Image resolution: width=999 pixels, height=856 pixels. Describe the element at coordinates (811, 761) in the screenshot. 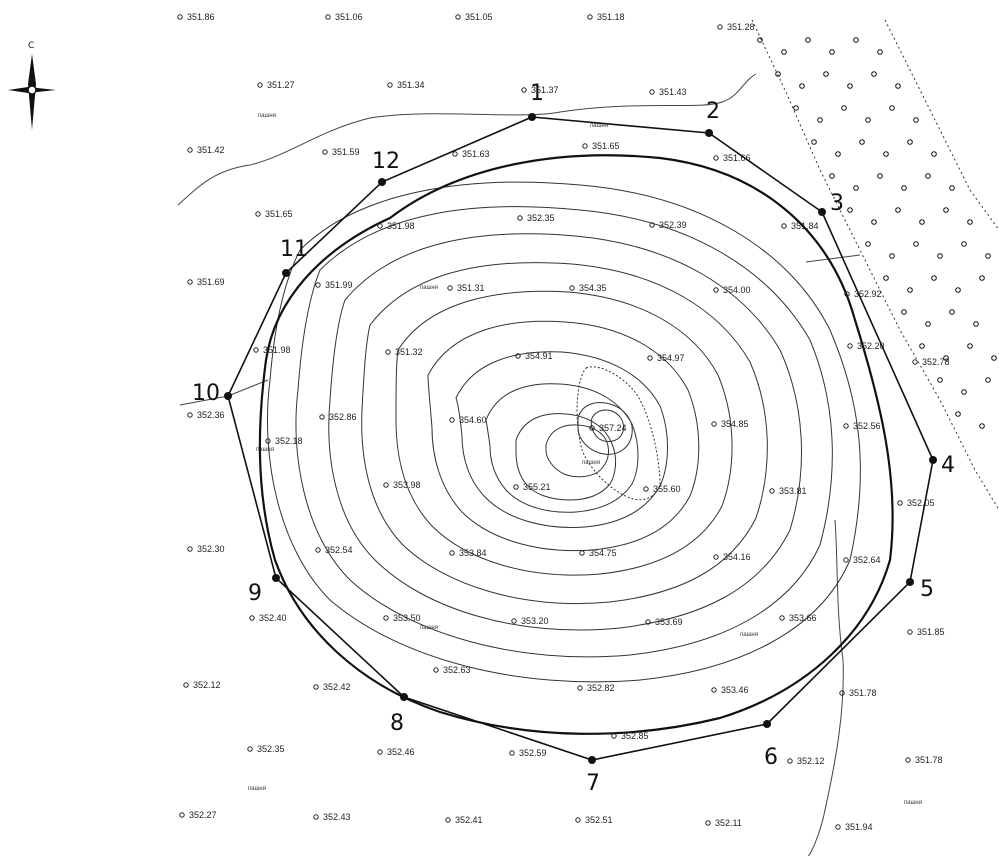

I see `spot-height-label: 352.12` at that location.